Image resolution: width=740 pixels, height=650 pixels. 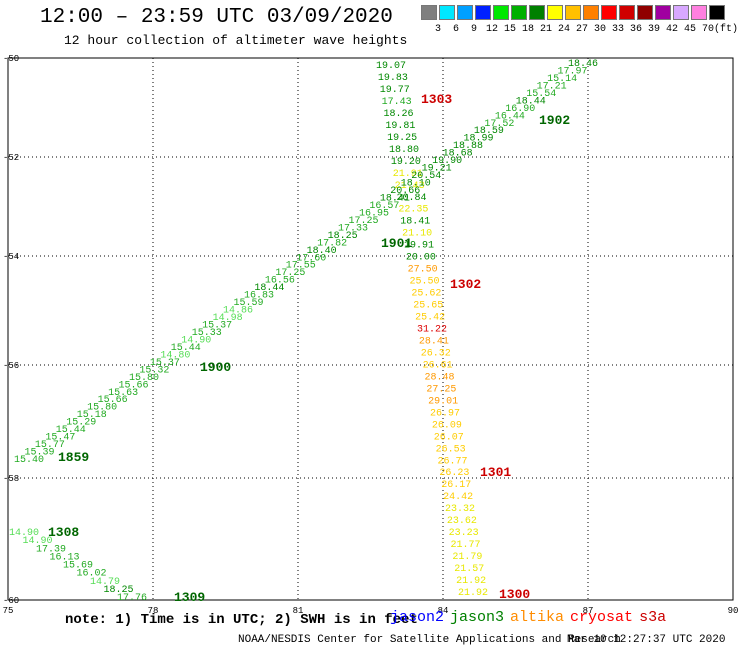 I want to click on wave-height-value: 25.42, so click(x=430, y=318).